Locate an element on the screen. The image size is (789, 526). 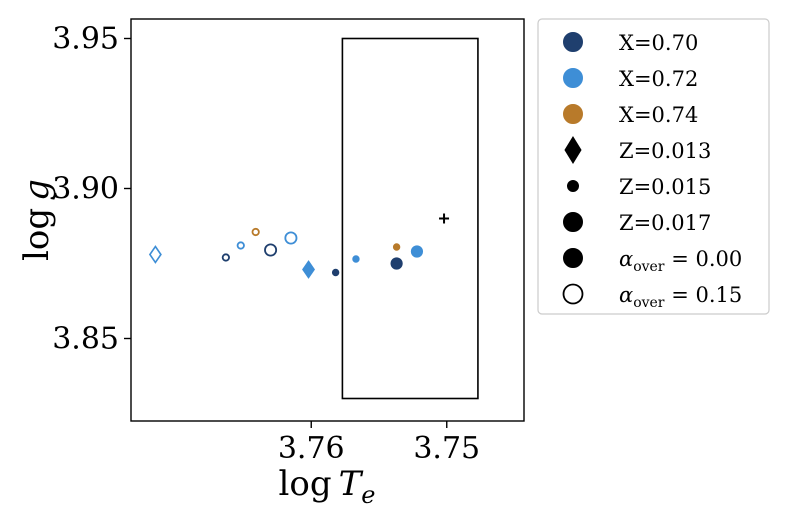
legend-label: X=0.74 is located at coordinates (658, 115).